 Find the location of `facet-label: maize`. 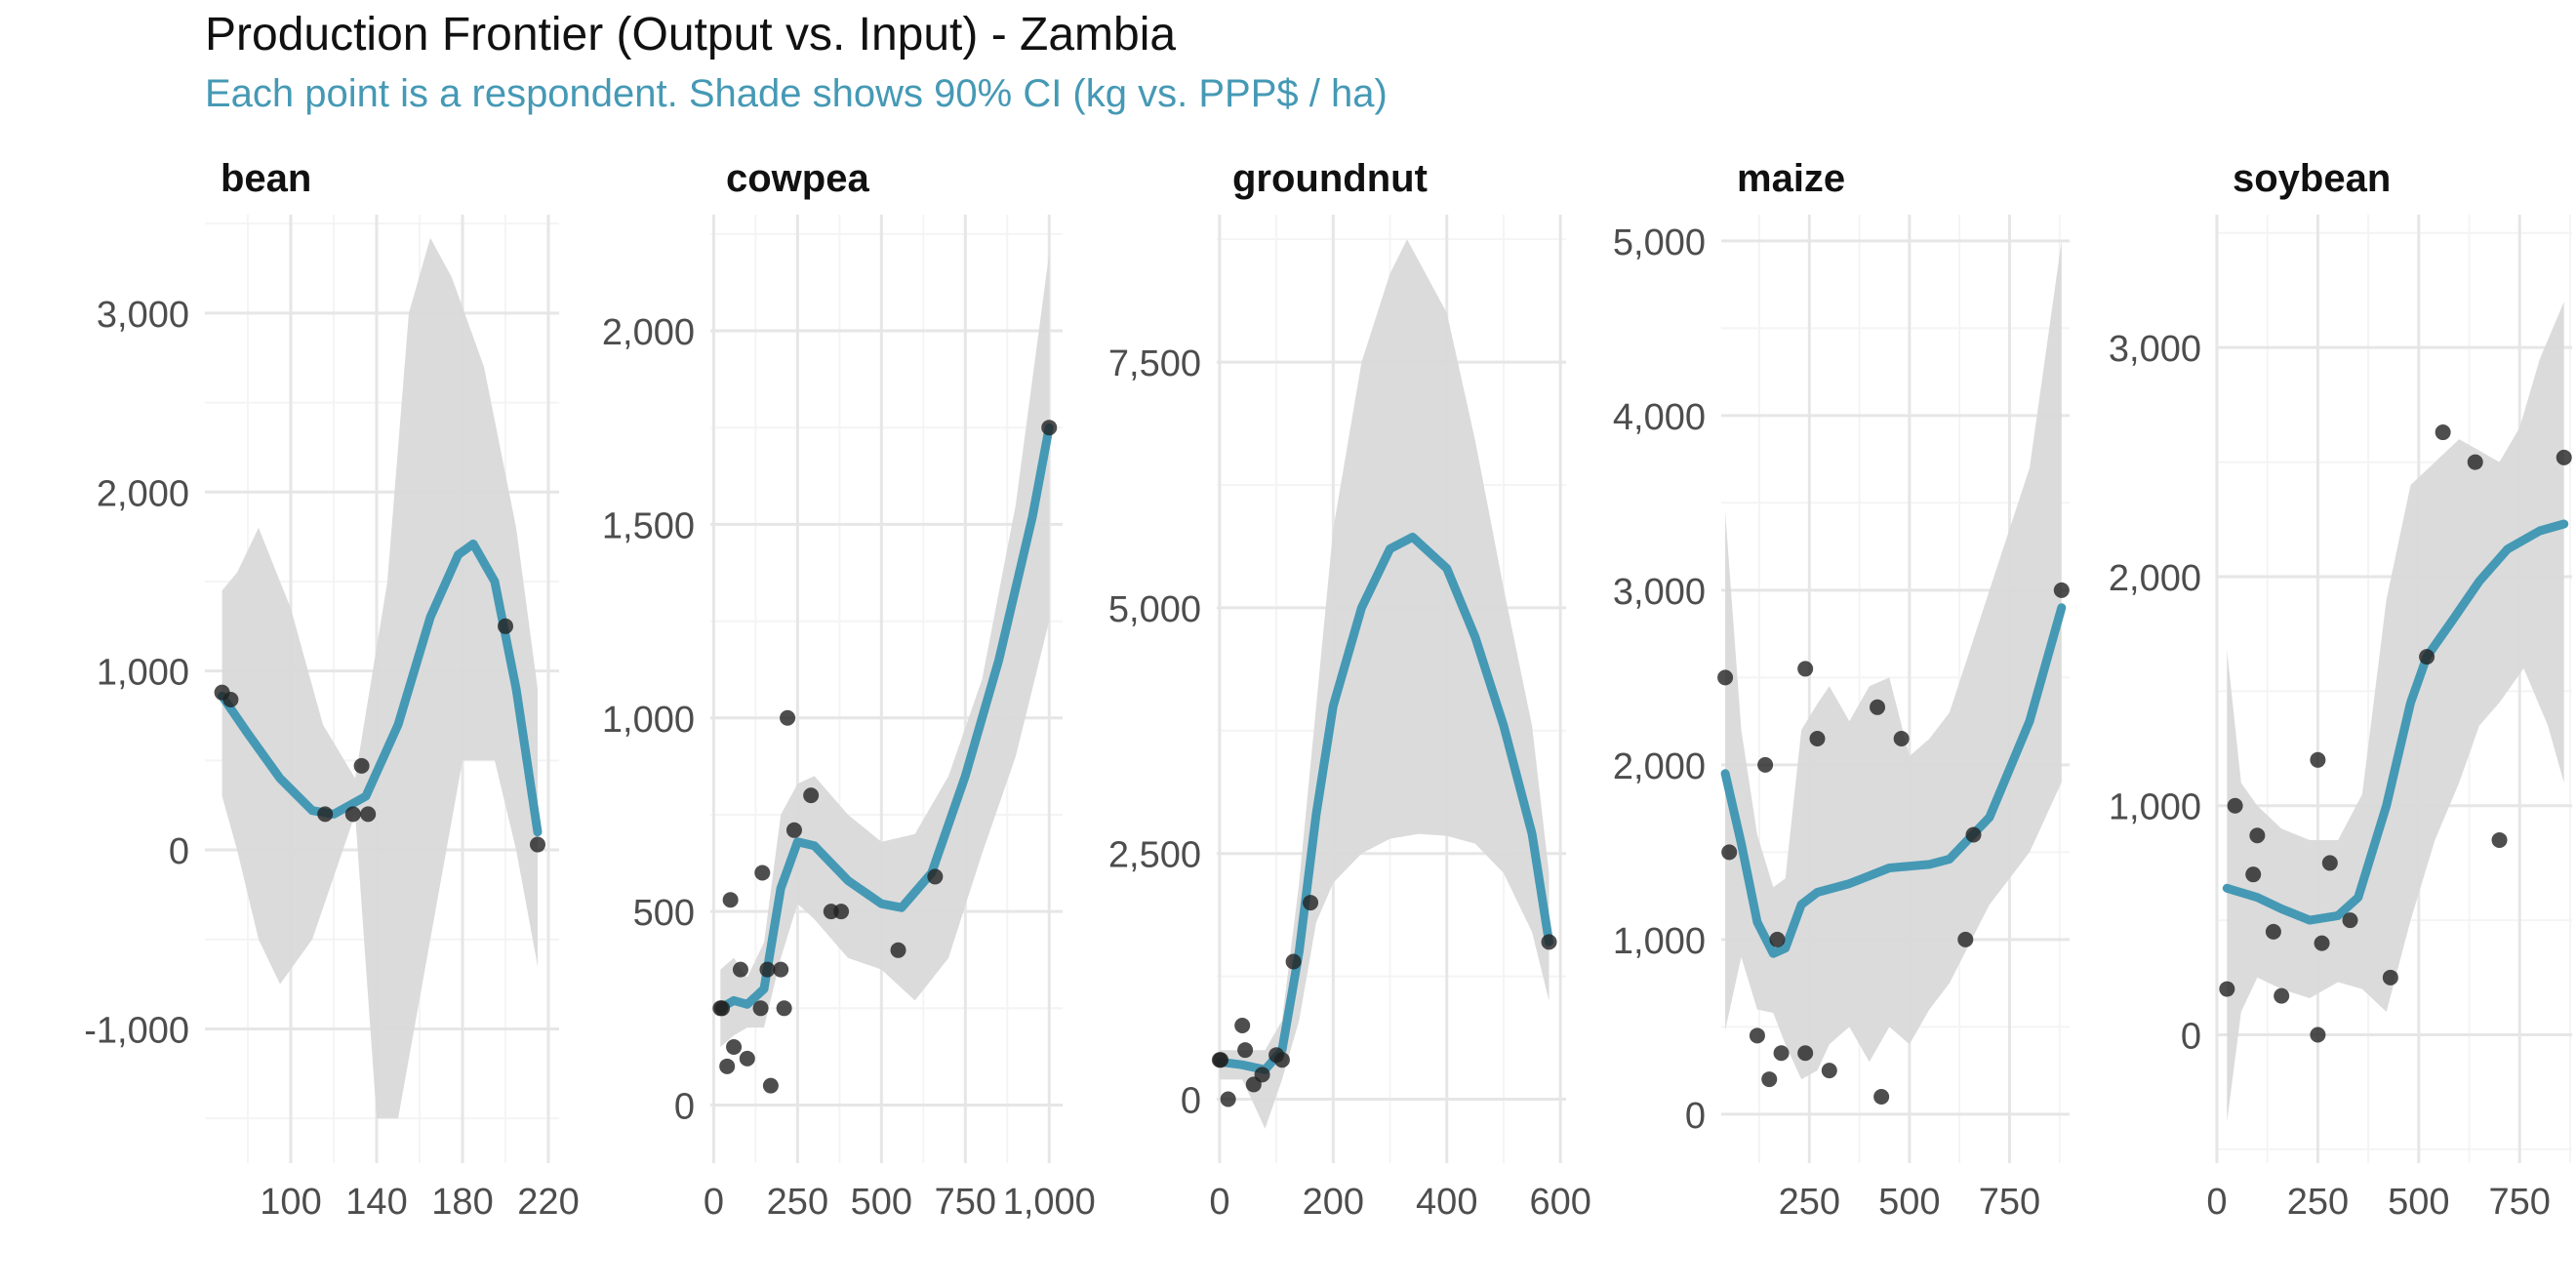

facet-label: maize is located at coordinates (1791, 178).